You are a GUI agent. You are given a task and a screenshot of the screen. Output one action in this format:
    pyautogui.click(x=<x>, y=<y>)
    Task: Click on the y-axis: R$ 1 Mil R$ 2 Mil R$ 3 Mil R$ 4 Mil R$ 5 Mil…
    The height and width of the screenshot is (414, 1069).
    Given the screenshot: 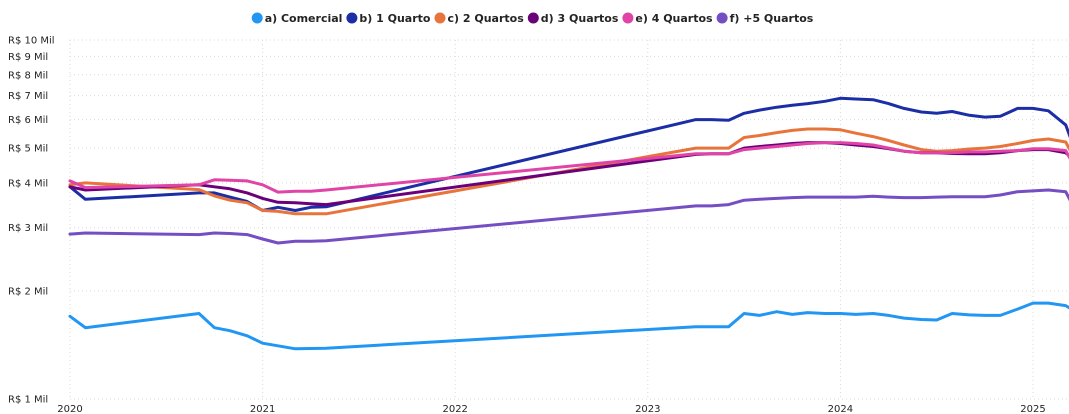 What is the action you would take?
    pyautogui.click(x=31, y=221)
    